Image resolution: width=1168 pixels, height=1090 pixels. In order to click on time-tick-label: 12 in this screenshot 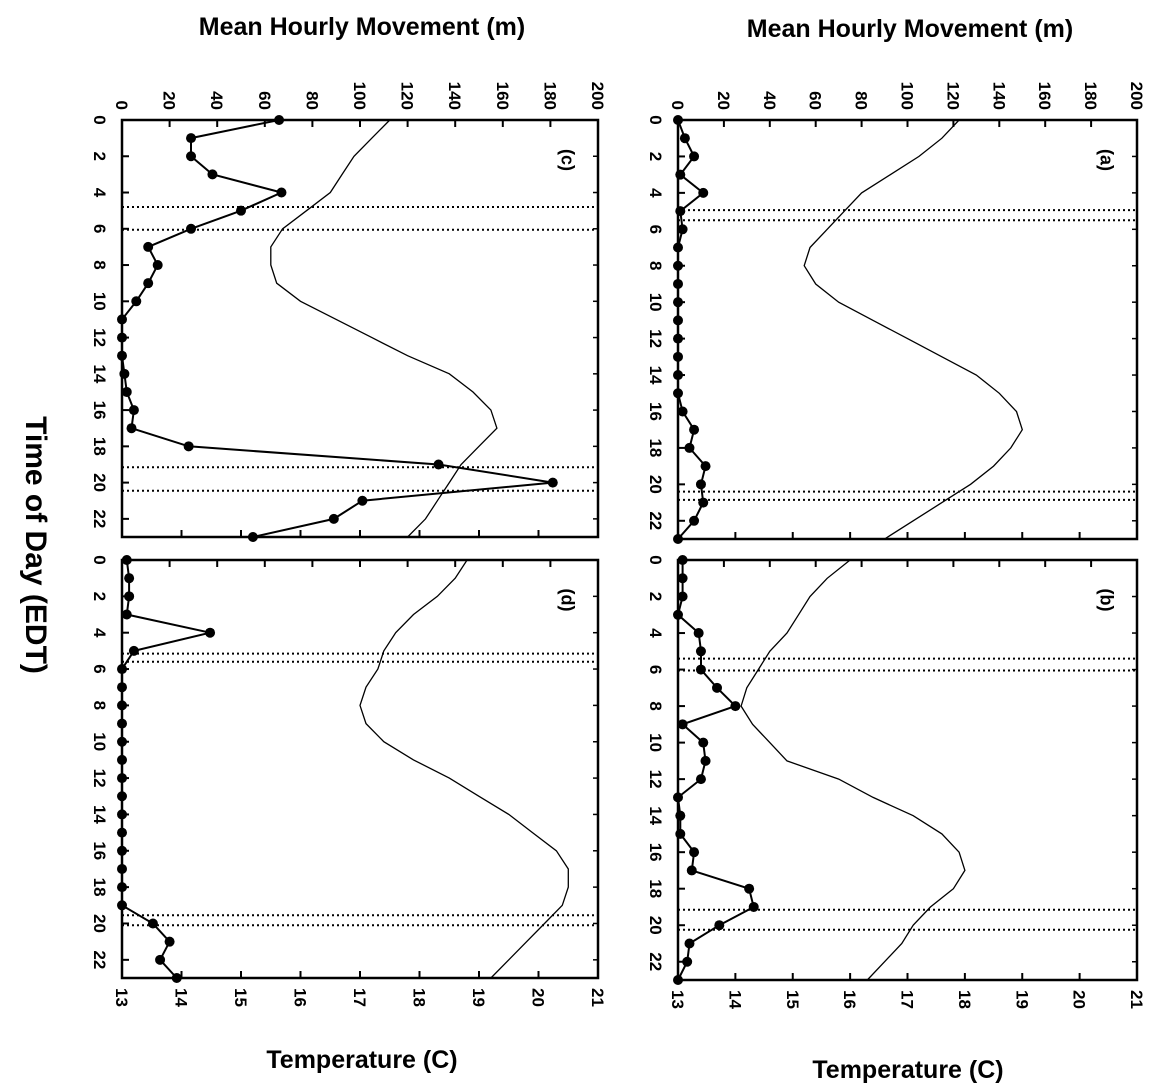, I will do `click(655, 338)`.